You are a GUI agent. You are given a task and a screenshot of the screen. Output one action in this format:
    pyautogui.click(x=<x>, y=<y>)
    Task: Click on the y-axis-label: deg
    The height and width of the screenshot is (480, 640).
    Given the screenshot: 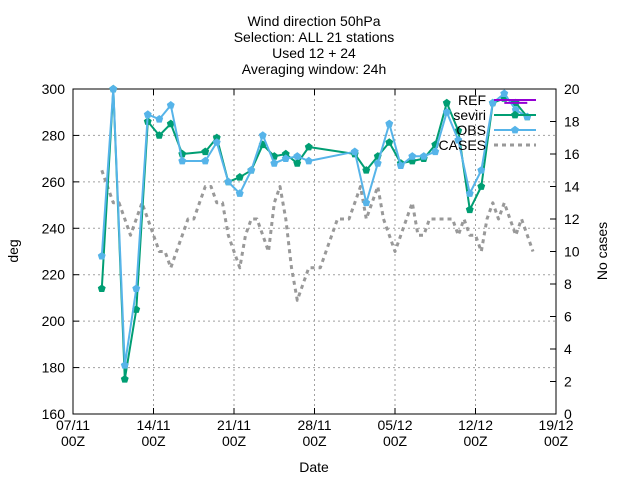 What is the action you would take?
    pyautogui.click(x=13, y=250)
    